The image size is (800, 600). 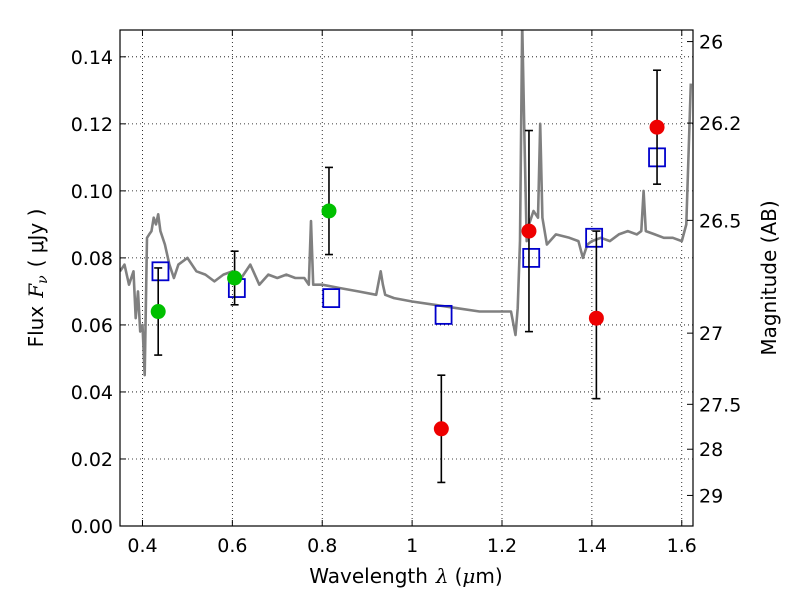 I want to click on y2-tick-label: 26, so click(x=711, y=43).